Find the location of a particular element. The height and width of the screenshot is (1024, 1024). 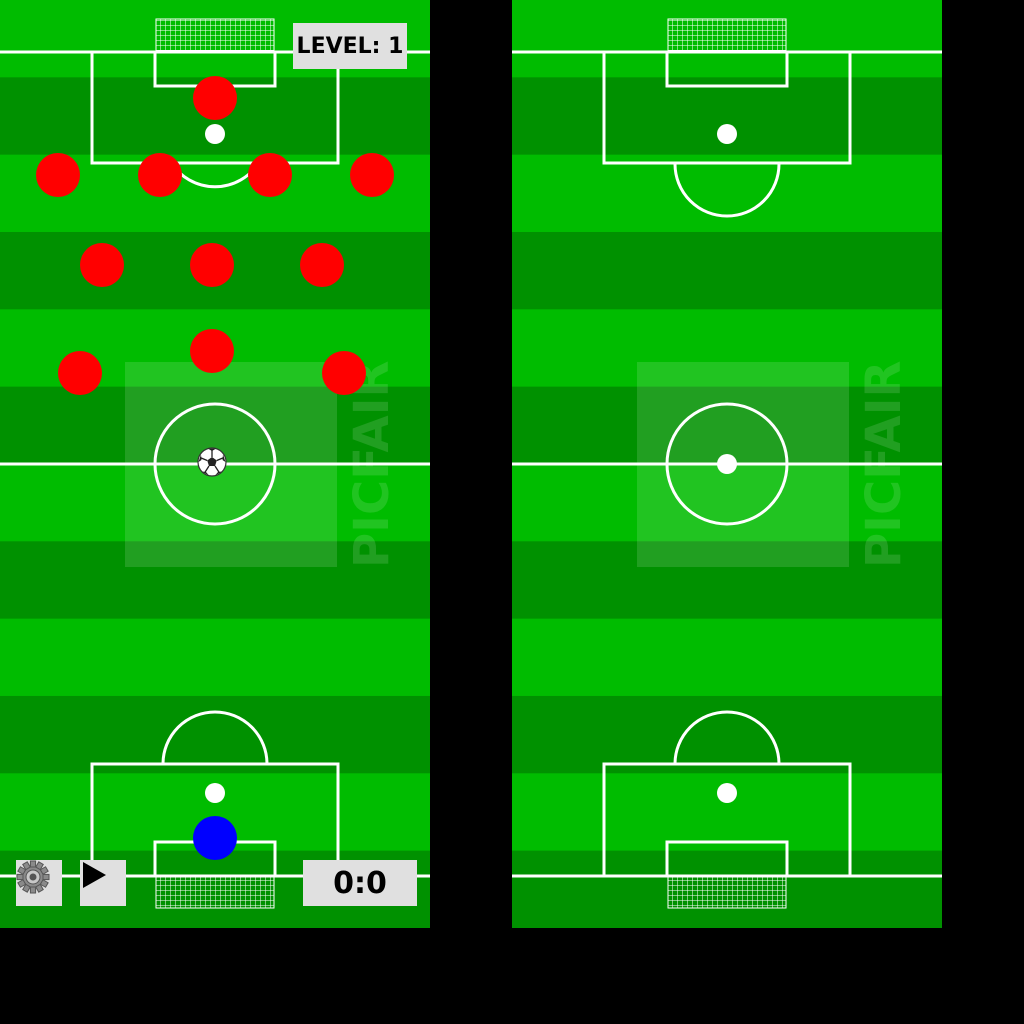

level-indicator: LEVEL: 1 is located at coordinates (350, 46).